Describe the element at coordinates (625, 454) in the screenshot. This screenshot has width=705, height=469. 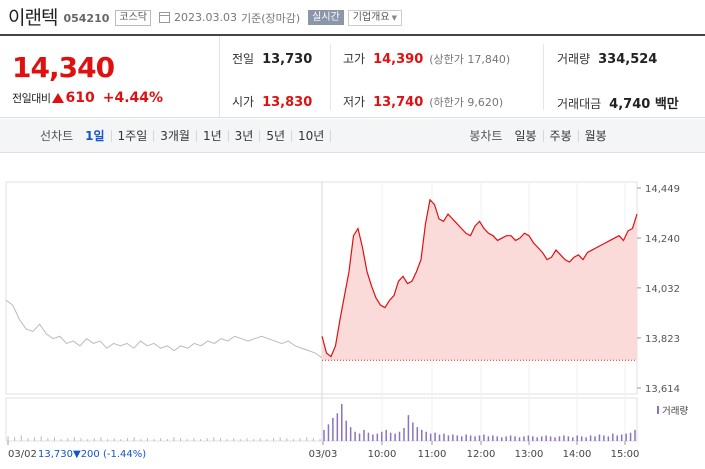
I see `x-tick-label: 15:00` at that location.